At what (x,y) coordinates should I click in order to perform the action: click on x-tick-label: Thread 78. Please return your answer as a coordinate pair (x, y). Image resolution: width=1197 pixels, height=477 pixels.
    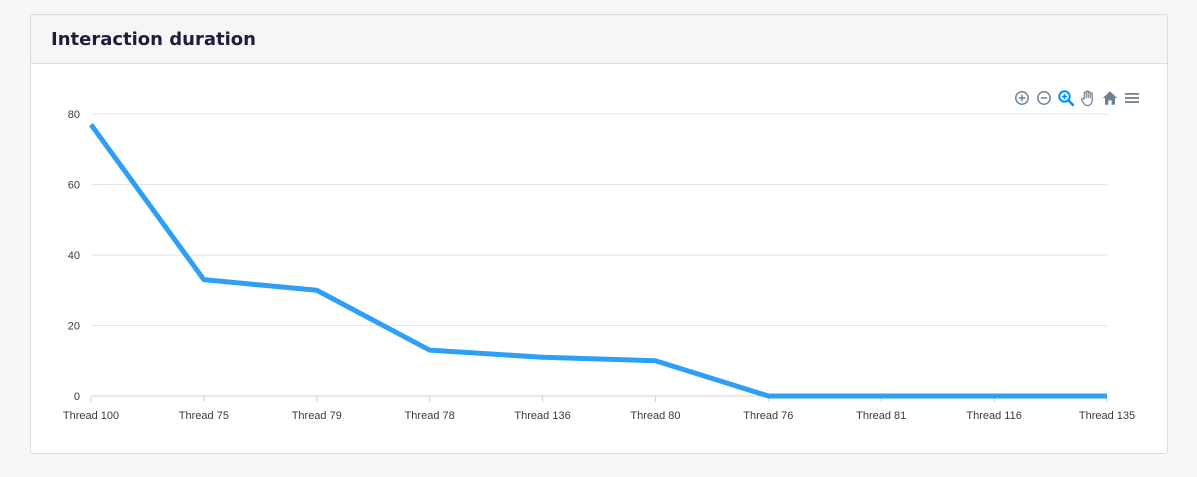
    Looking at the image, I should click on (430, 416).